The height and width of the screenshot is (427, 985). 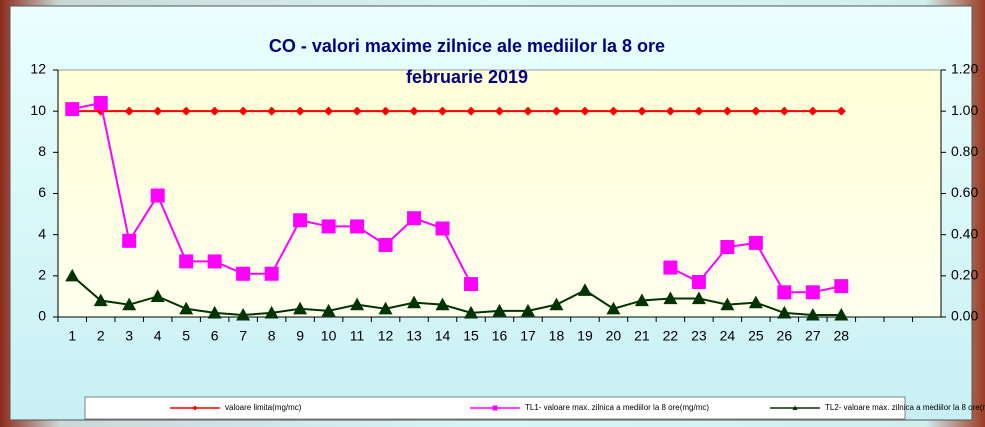 I want to click on chart-subtitle: februarie 2019, so click(x=467, y=77).